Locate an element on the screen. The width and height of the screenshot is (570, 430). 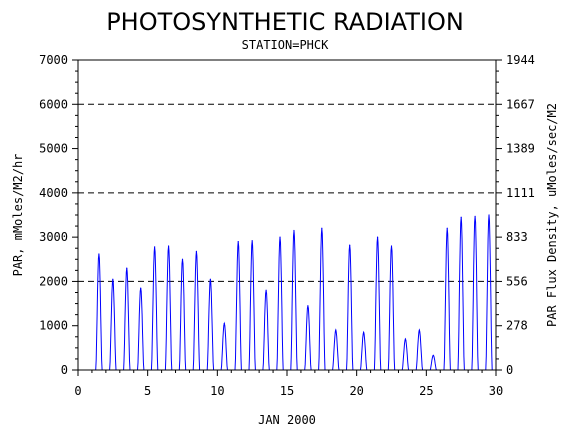
data-point-day-22.5 is located at coordinates (391, 246).